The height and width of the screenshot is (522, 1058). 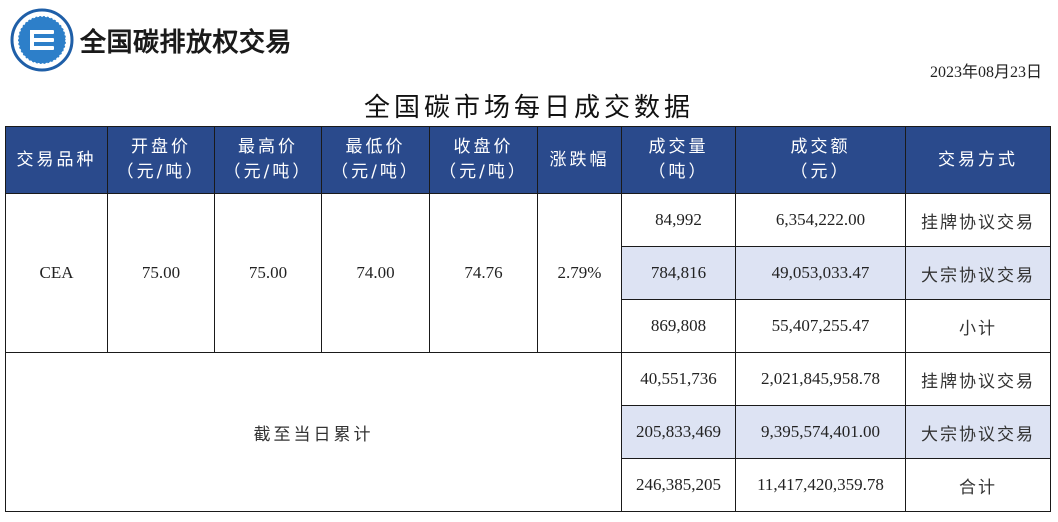 I want to click on header-volume: 成交量 （吨）, so click(x=678, y=160).